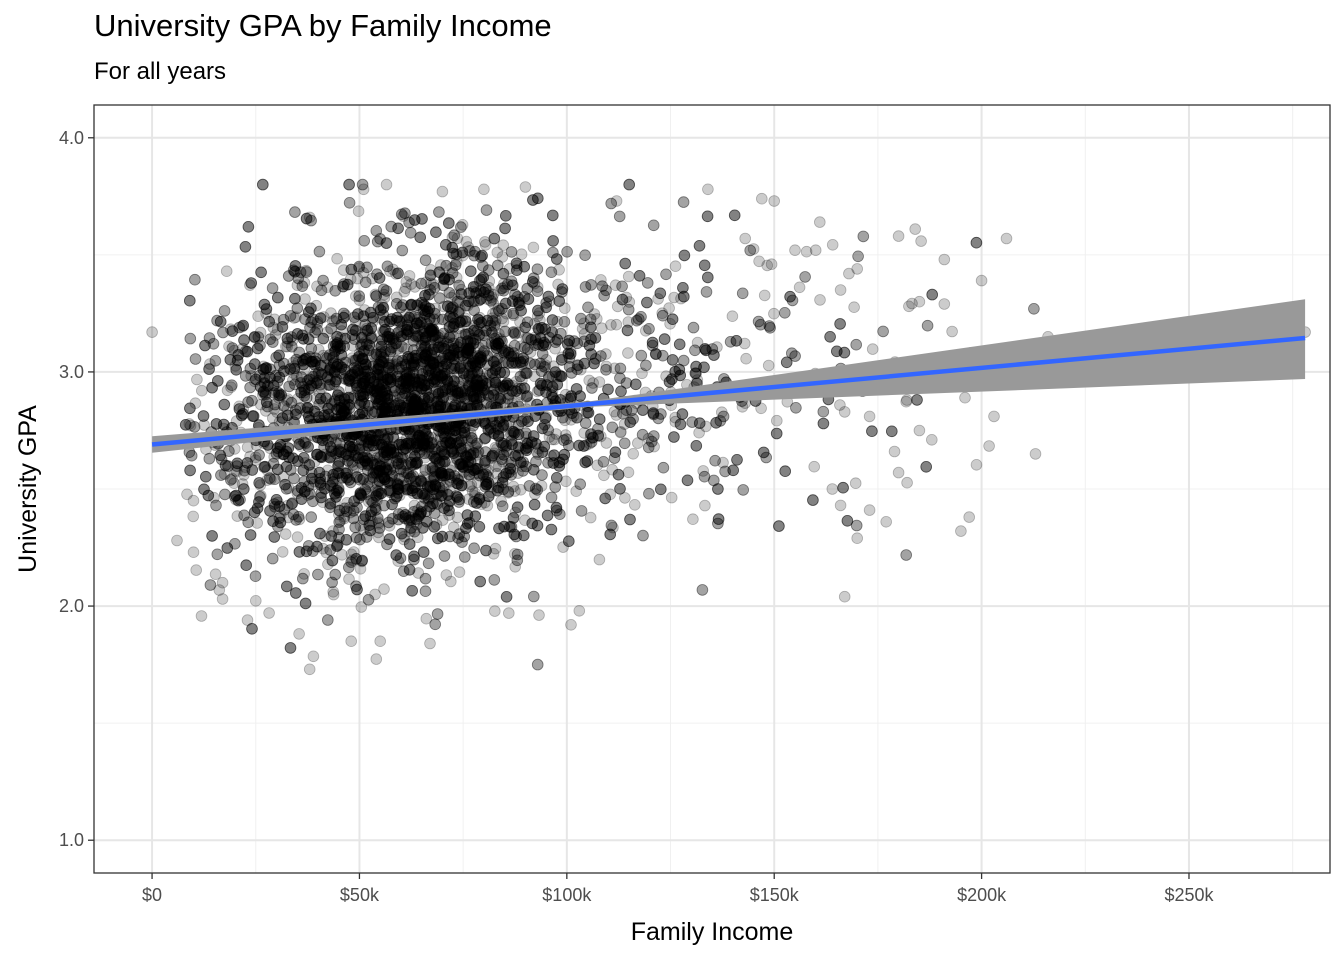  What do you see at coordinates (323, 25) in the screenshot?
I see `chart-title: University GPA by Family Income` at bounding box center [323, 25].